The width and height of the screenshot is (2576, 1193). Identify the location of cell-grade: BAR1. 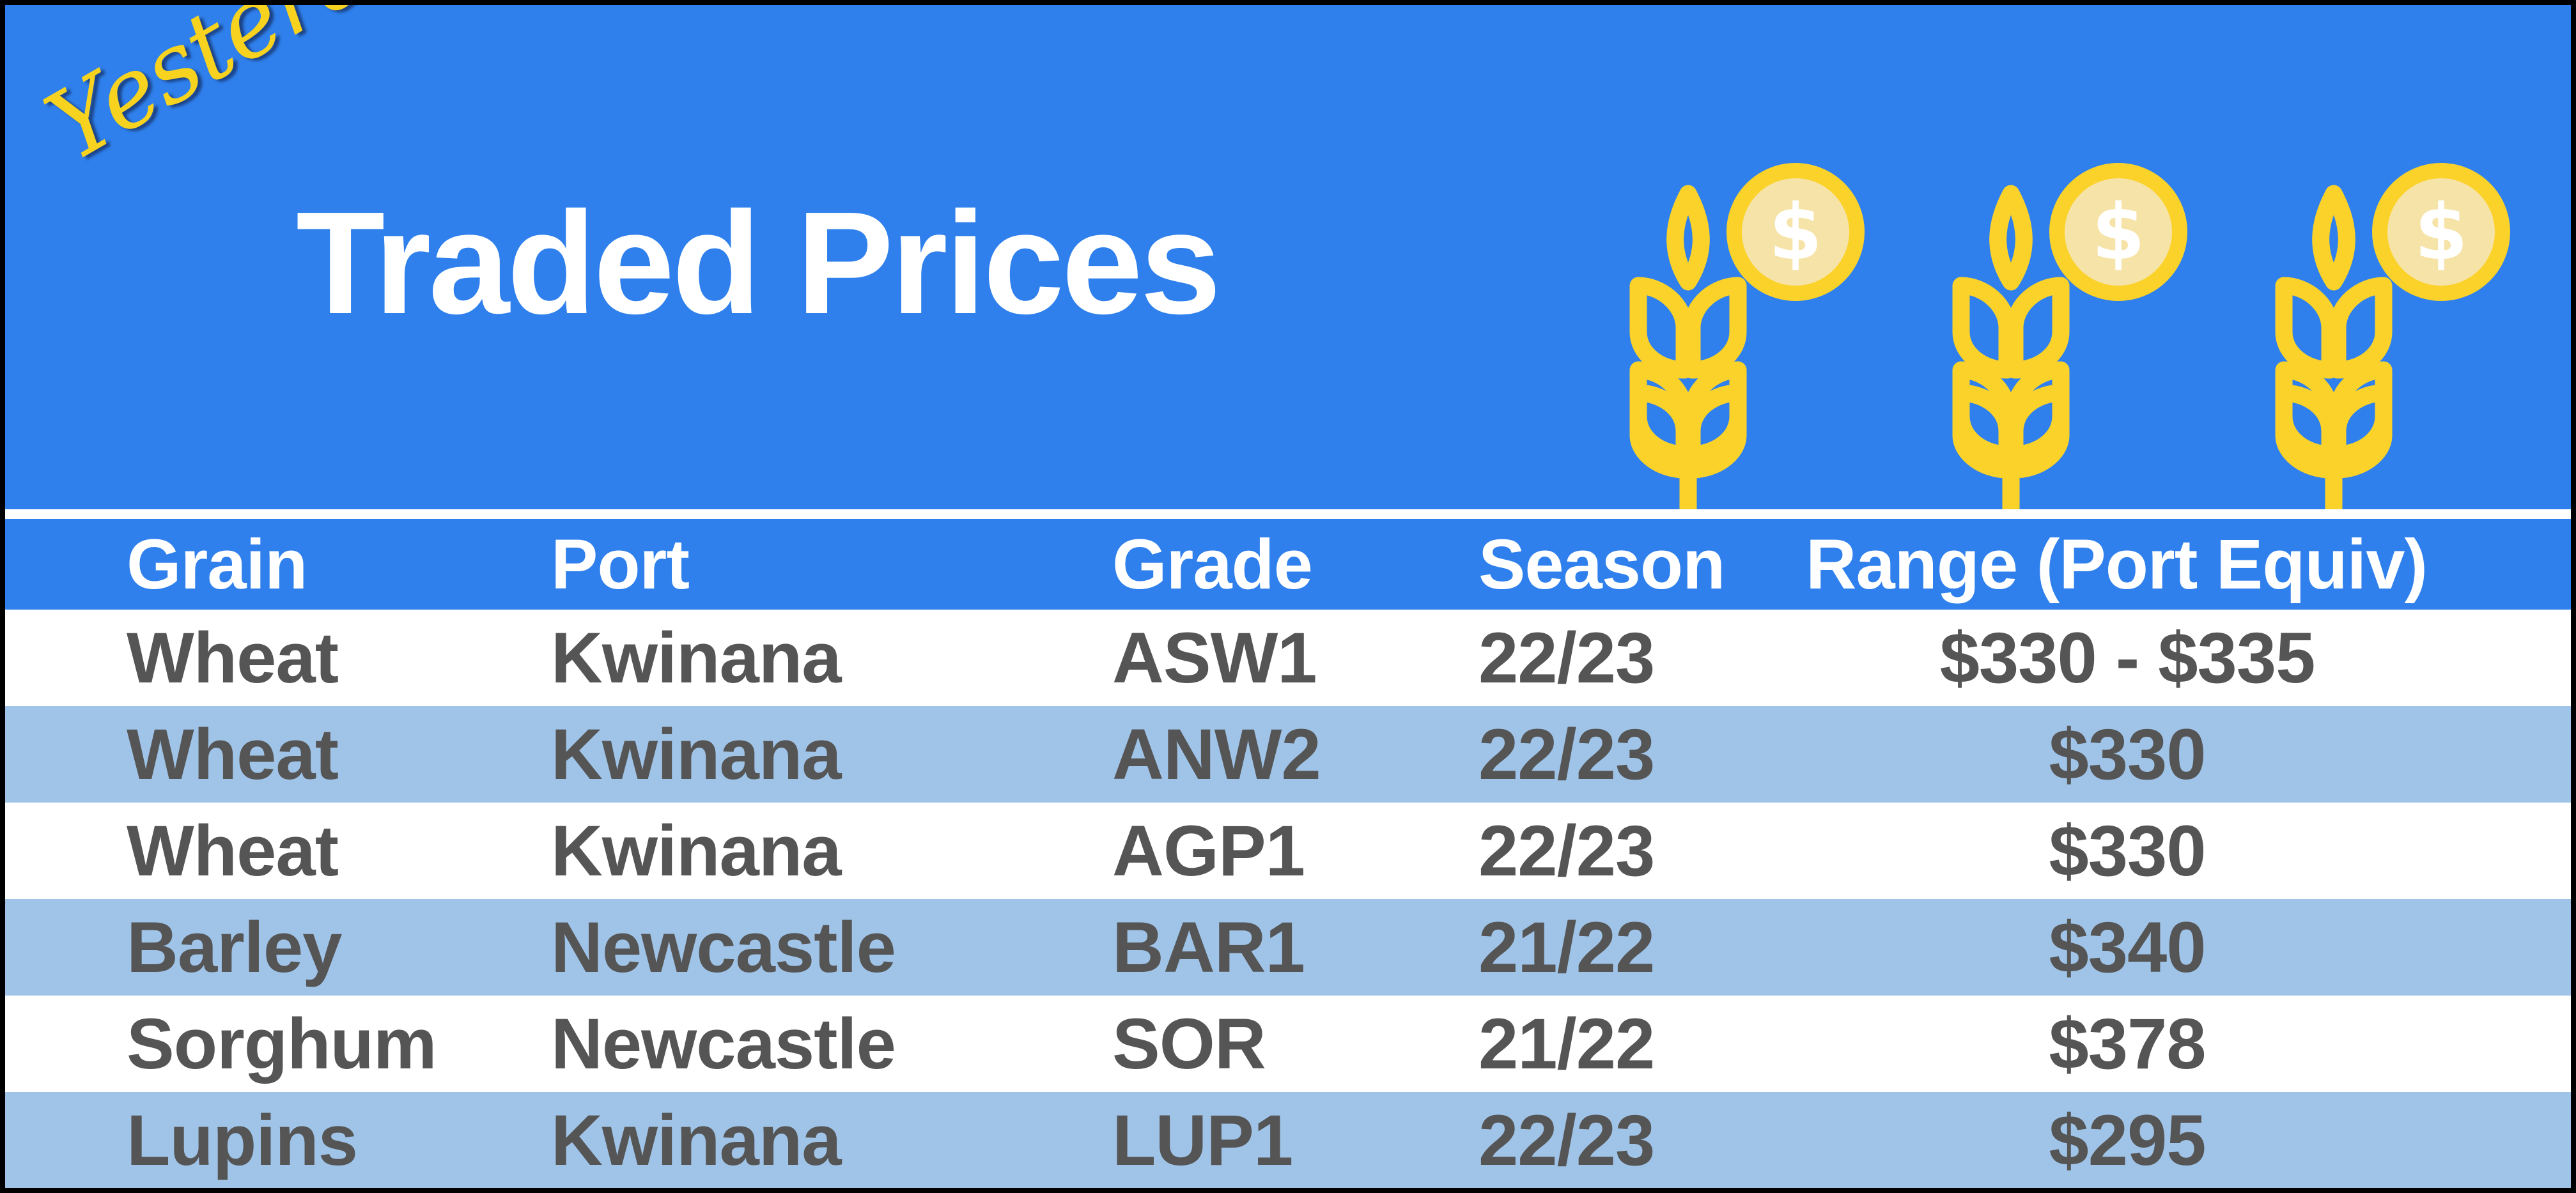
(1208, 947).